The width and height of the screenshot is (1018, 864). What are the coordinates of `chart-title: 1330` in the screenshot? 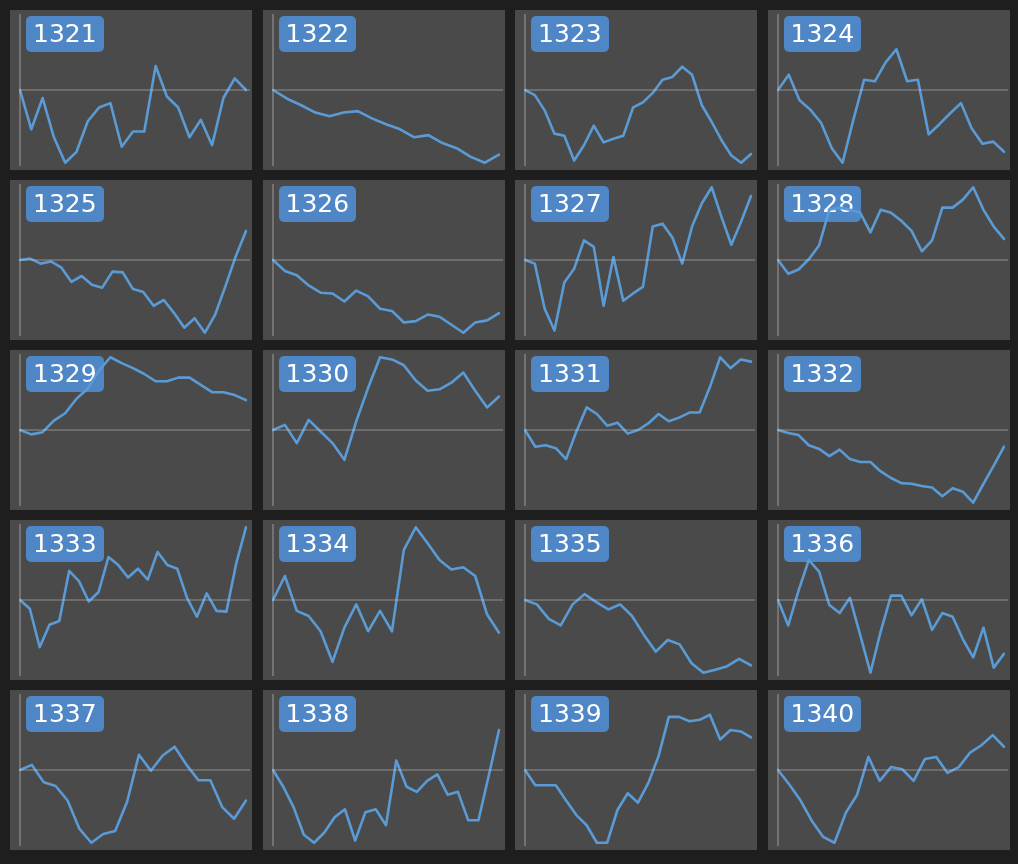 It's located at (317, 374).